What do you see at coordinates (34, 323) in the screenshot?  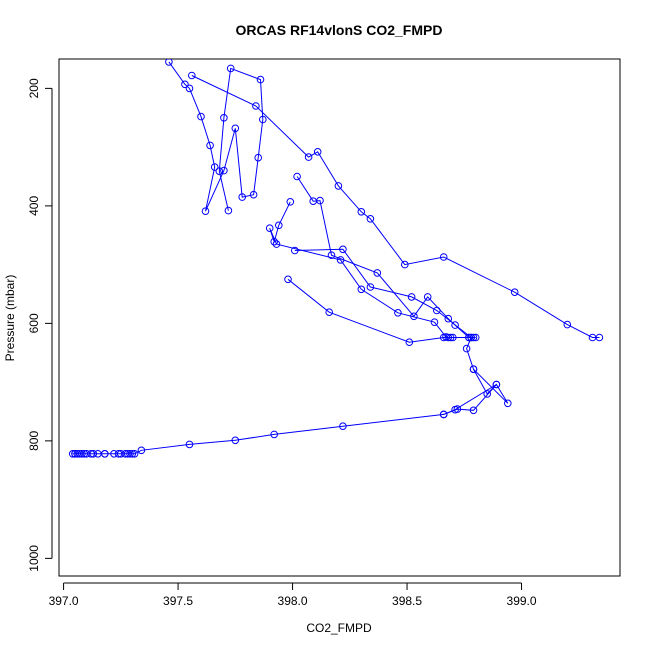 I see `y-tick-label: 600` at bounding box center [34, 323].